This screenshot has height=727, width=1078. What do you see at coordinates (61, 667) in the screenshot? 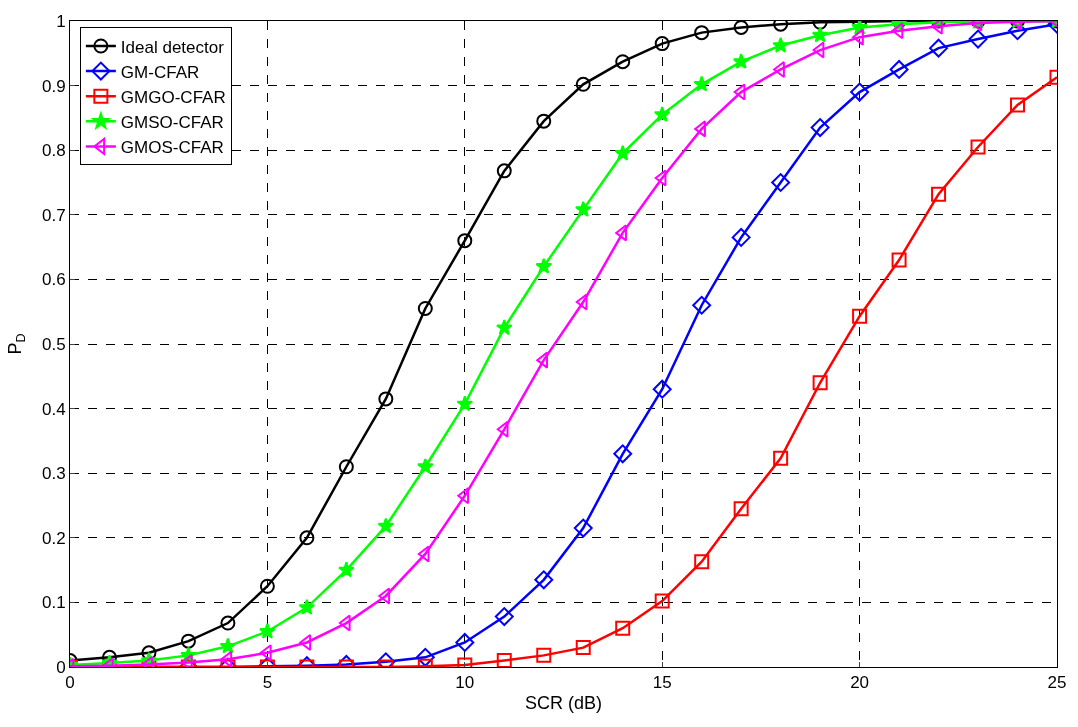
I see `y-tick-label: 0` at bounding box center [61, 667].